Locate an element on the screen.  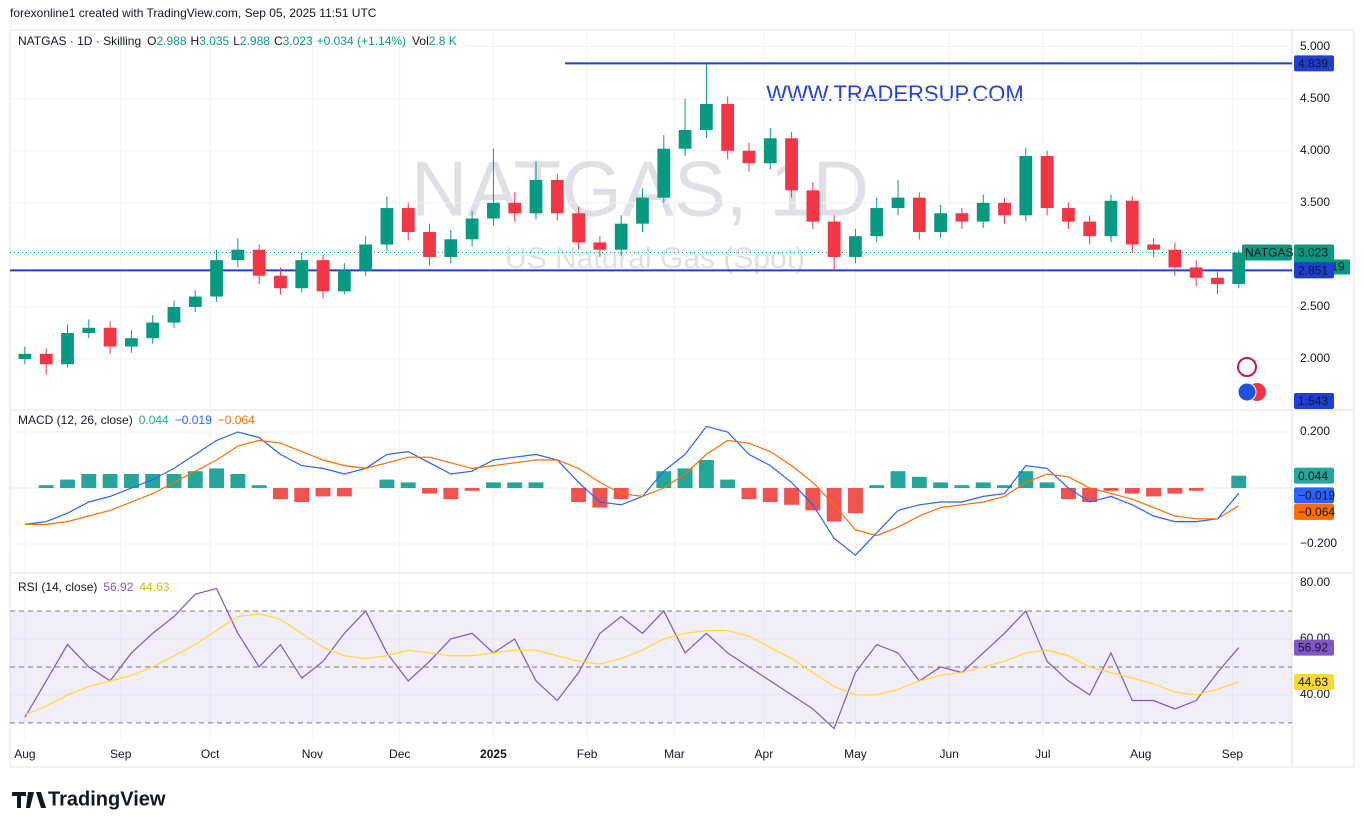
legend-value: 2.8 K is located at coordinates (443, 41).